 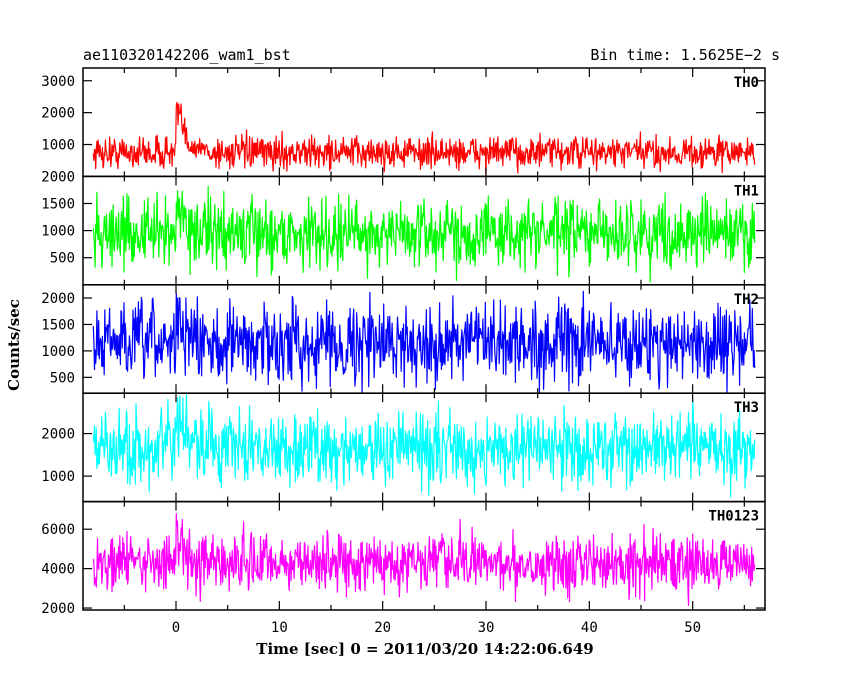 I want to click on panel-th3: 1000 2000 TH3, so click(x=403, y=447).